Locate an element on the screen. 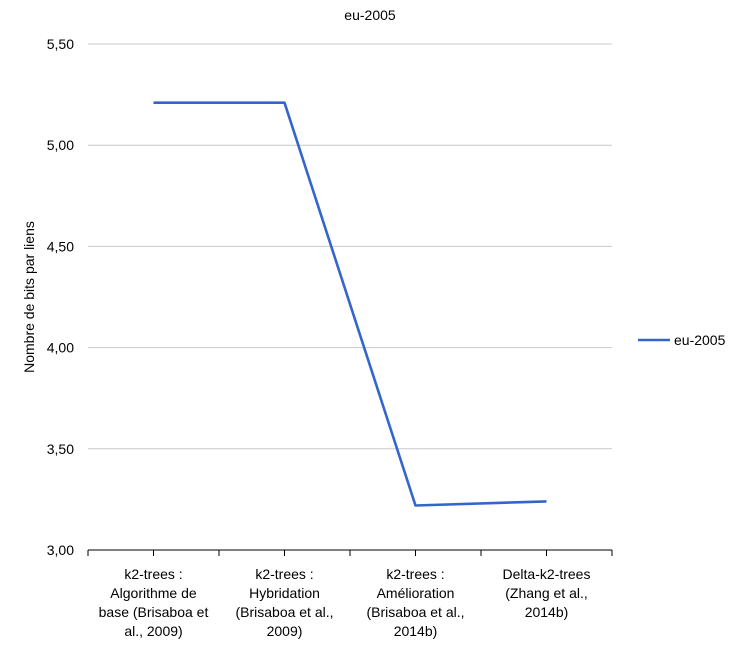 This screenshot has height=649, width=739. y-axis-title: Nombre de bits par liens is located at coordinates (29, 297).